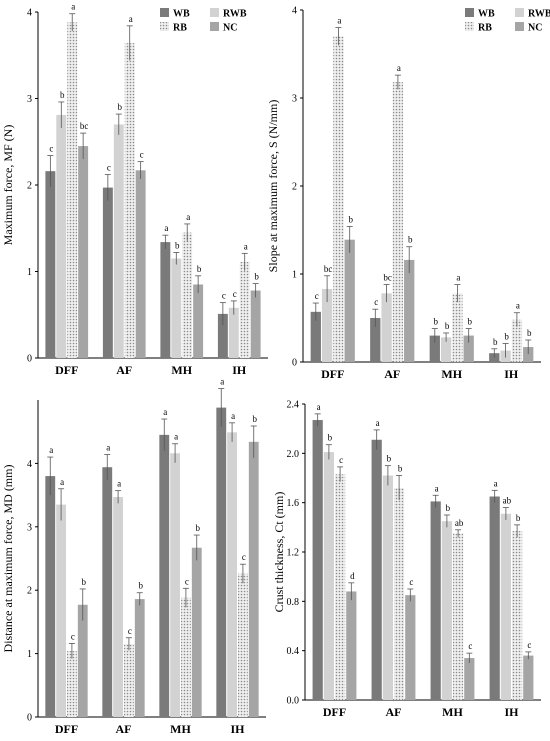 The image size is (550, 741). What do you see at coordinates (293, 454) in the screenshot?
I see `y-tick-label: 2.0` at bounding box center [293, 454].